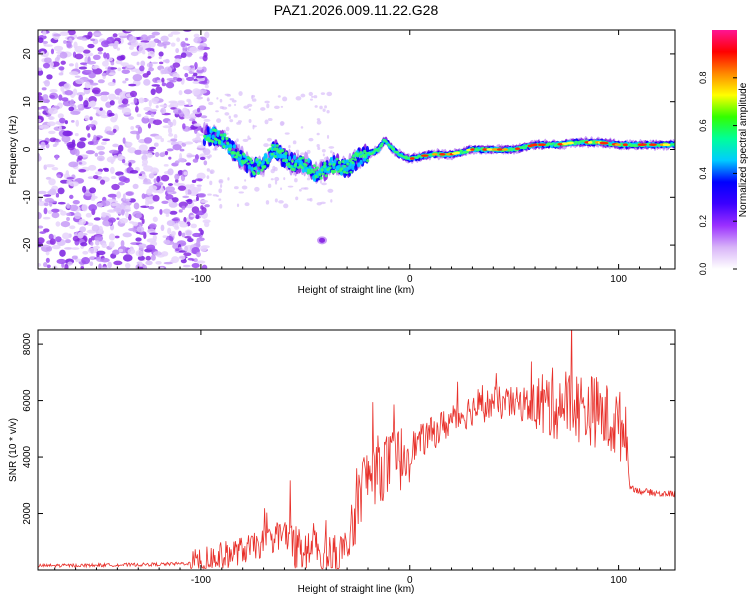 The width and height of the screenshot is (750, 605). I want to click on colorbar-label: Normalized spectral amplitude, so click(743, 149).